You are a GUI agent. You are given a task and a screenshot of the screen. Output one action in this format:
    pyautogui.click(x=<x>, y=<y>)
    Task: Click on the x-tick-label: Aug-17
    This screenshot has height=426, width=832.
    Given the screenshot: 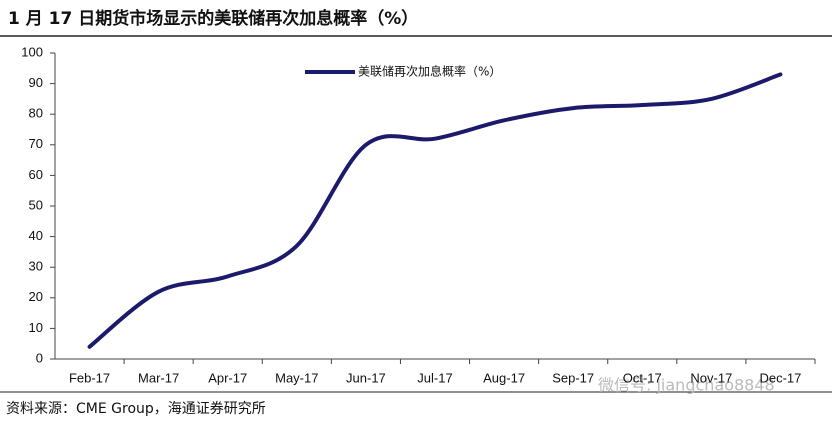 What is the action you would take?
    pyautogui.click(x=504, y=377)
    